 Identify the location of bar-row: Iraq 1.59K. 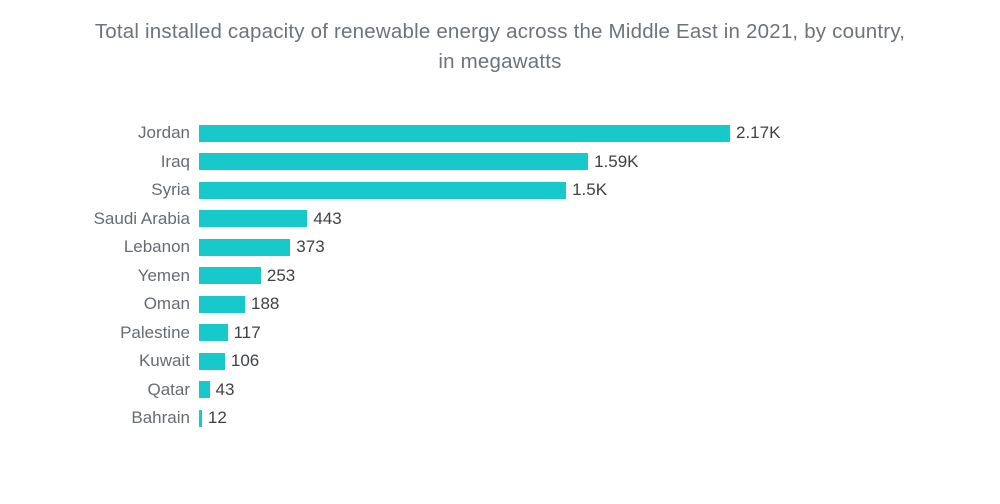
(500, 162).